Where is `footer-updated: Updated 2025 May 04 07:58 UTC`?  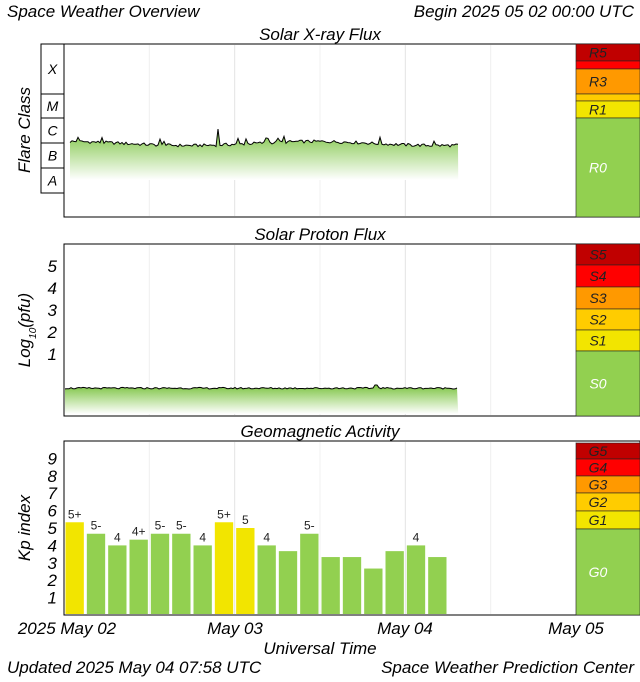 footer-updated: Updated 2025 May 04 07:58 UTC is located at coordinates (134, 668).